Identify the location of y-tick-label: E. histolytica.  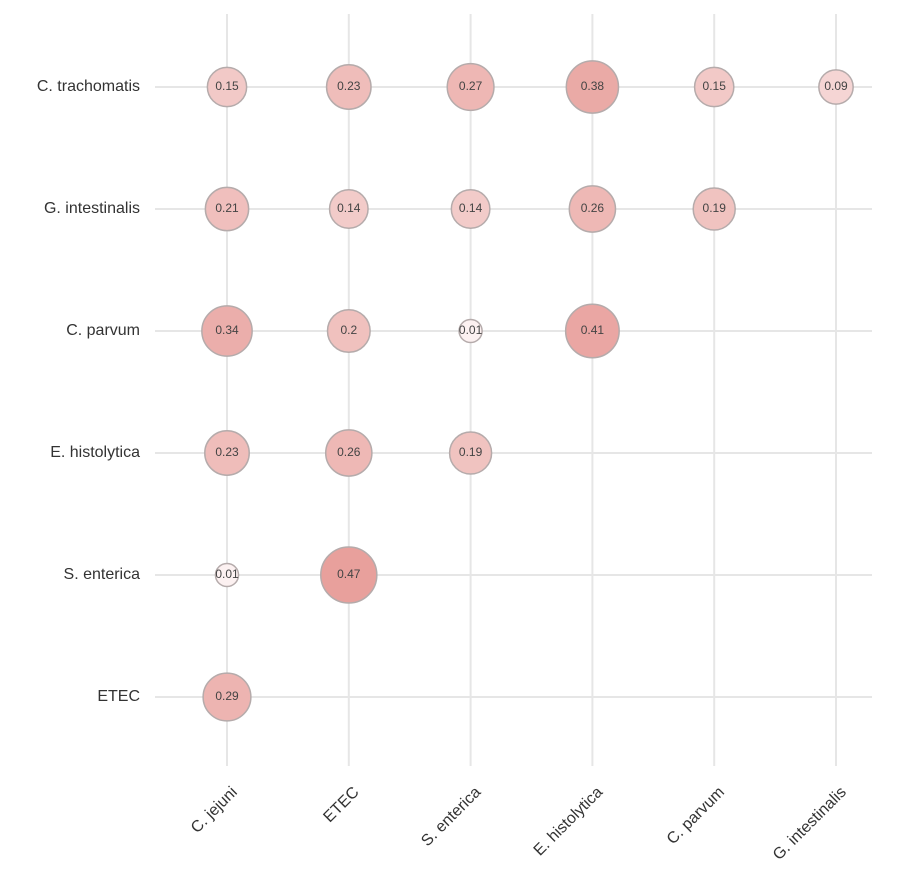
(95, 452).